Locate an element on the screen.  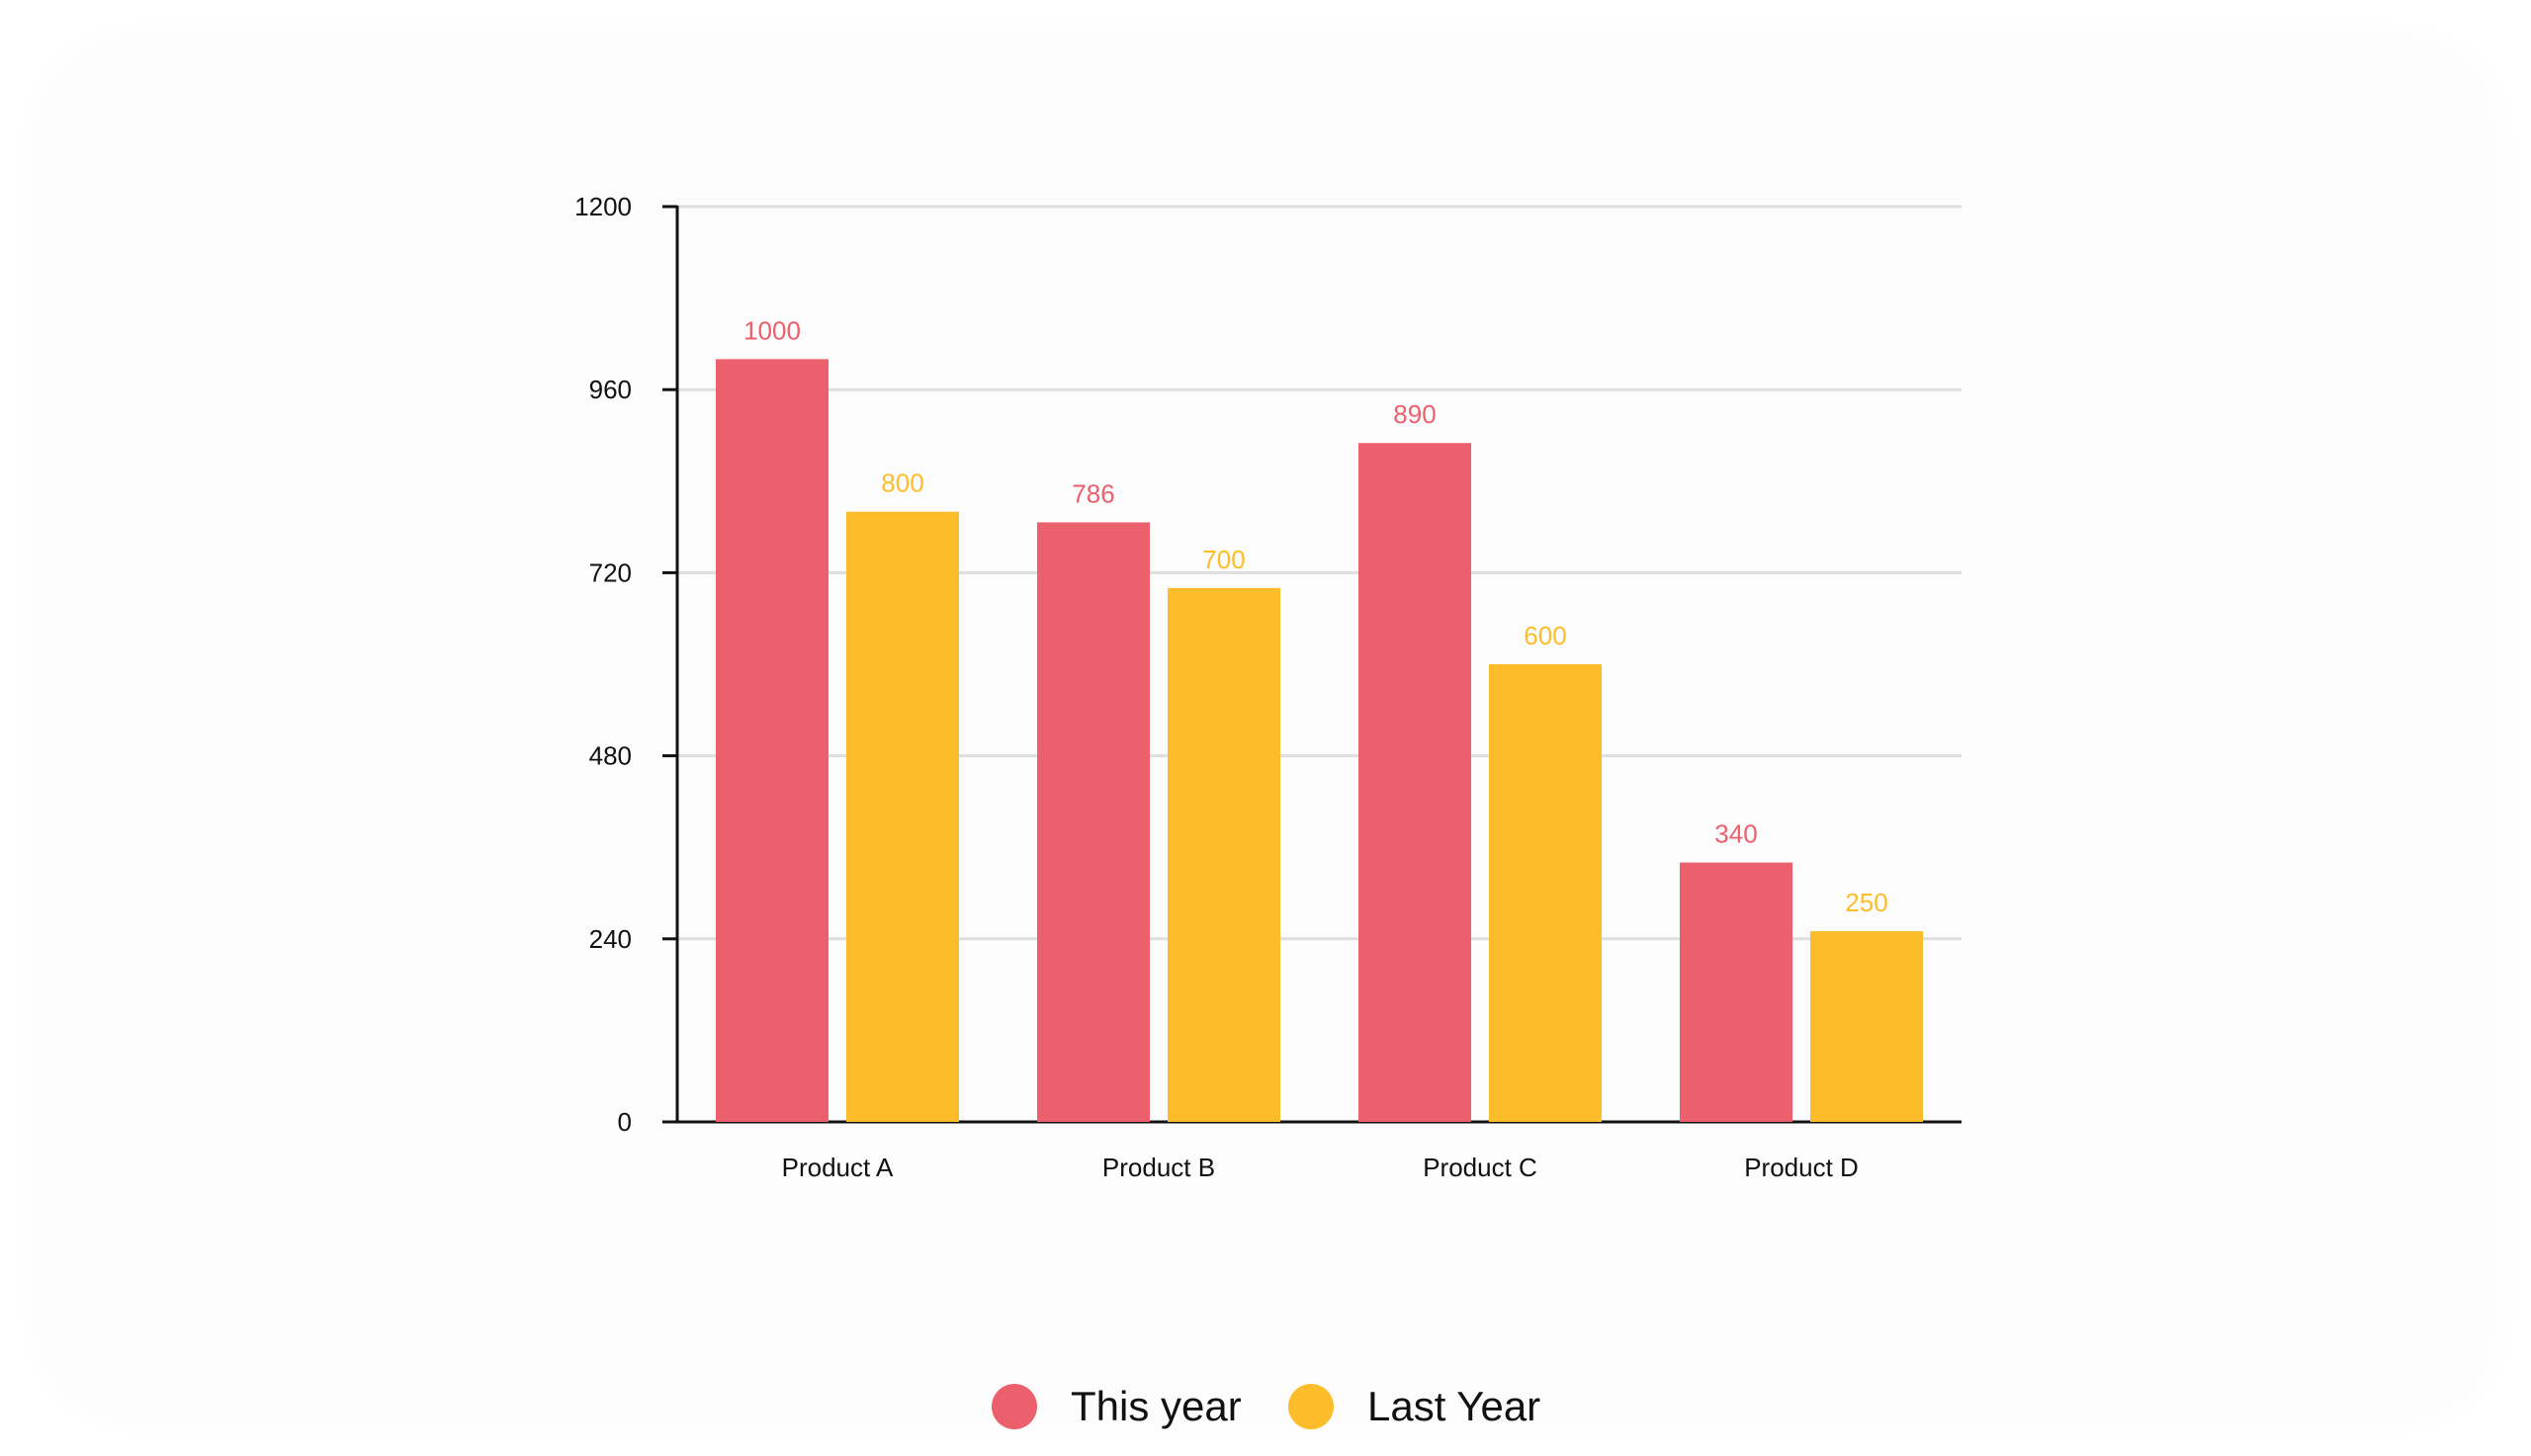
y-tick-label: 0 is located at coordinates (625, 1122).